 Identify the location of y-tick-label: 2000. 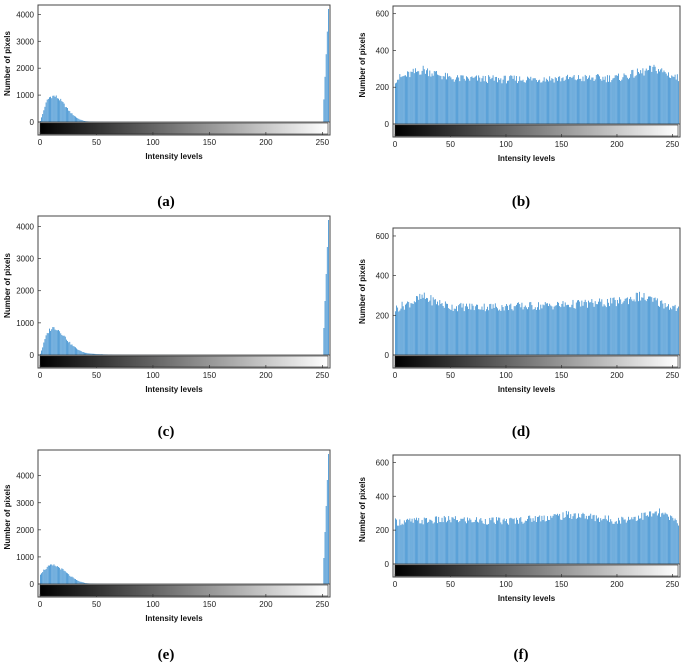
(25, 530).